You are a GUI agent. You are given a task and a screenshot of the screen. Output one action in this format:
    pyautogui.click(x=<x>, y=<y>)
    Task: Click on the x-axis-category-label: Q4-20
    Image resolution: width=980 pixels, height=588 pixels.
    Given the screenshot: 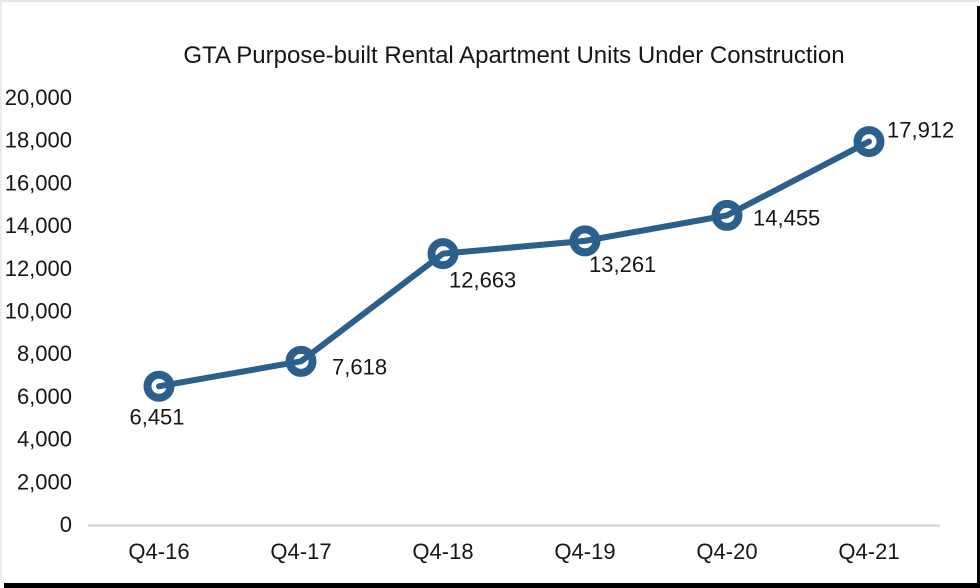 What is the action you would take?
    pyautogui.click(x=726, y=551)
    